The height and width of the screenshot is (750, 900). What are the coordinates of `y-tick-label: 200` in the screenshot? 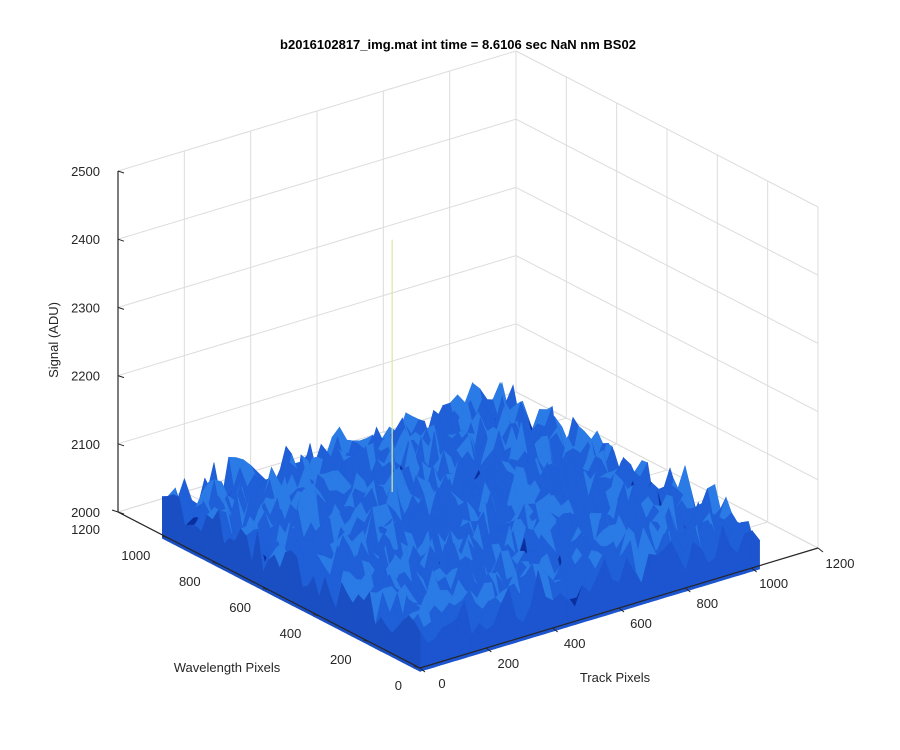 It's located at (341, 659).